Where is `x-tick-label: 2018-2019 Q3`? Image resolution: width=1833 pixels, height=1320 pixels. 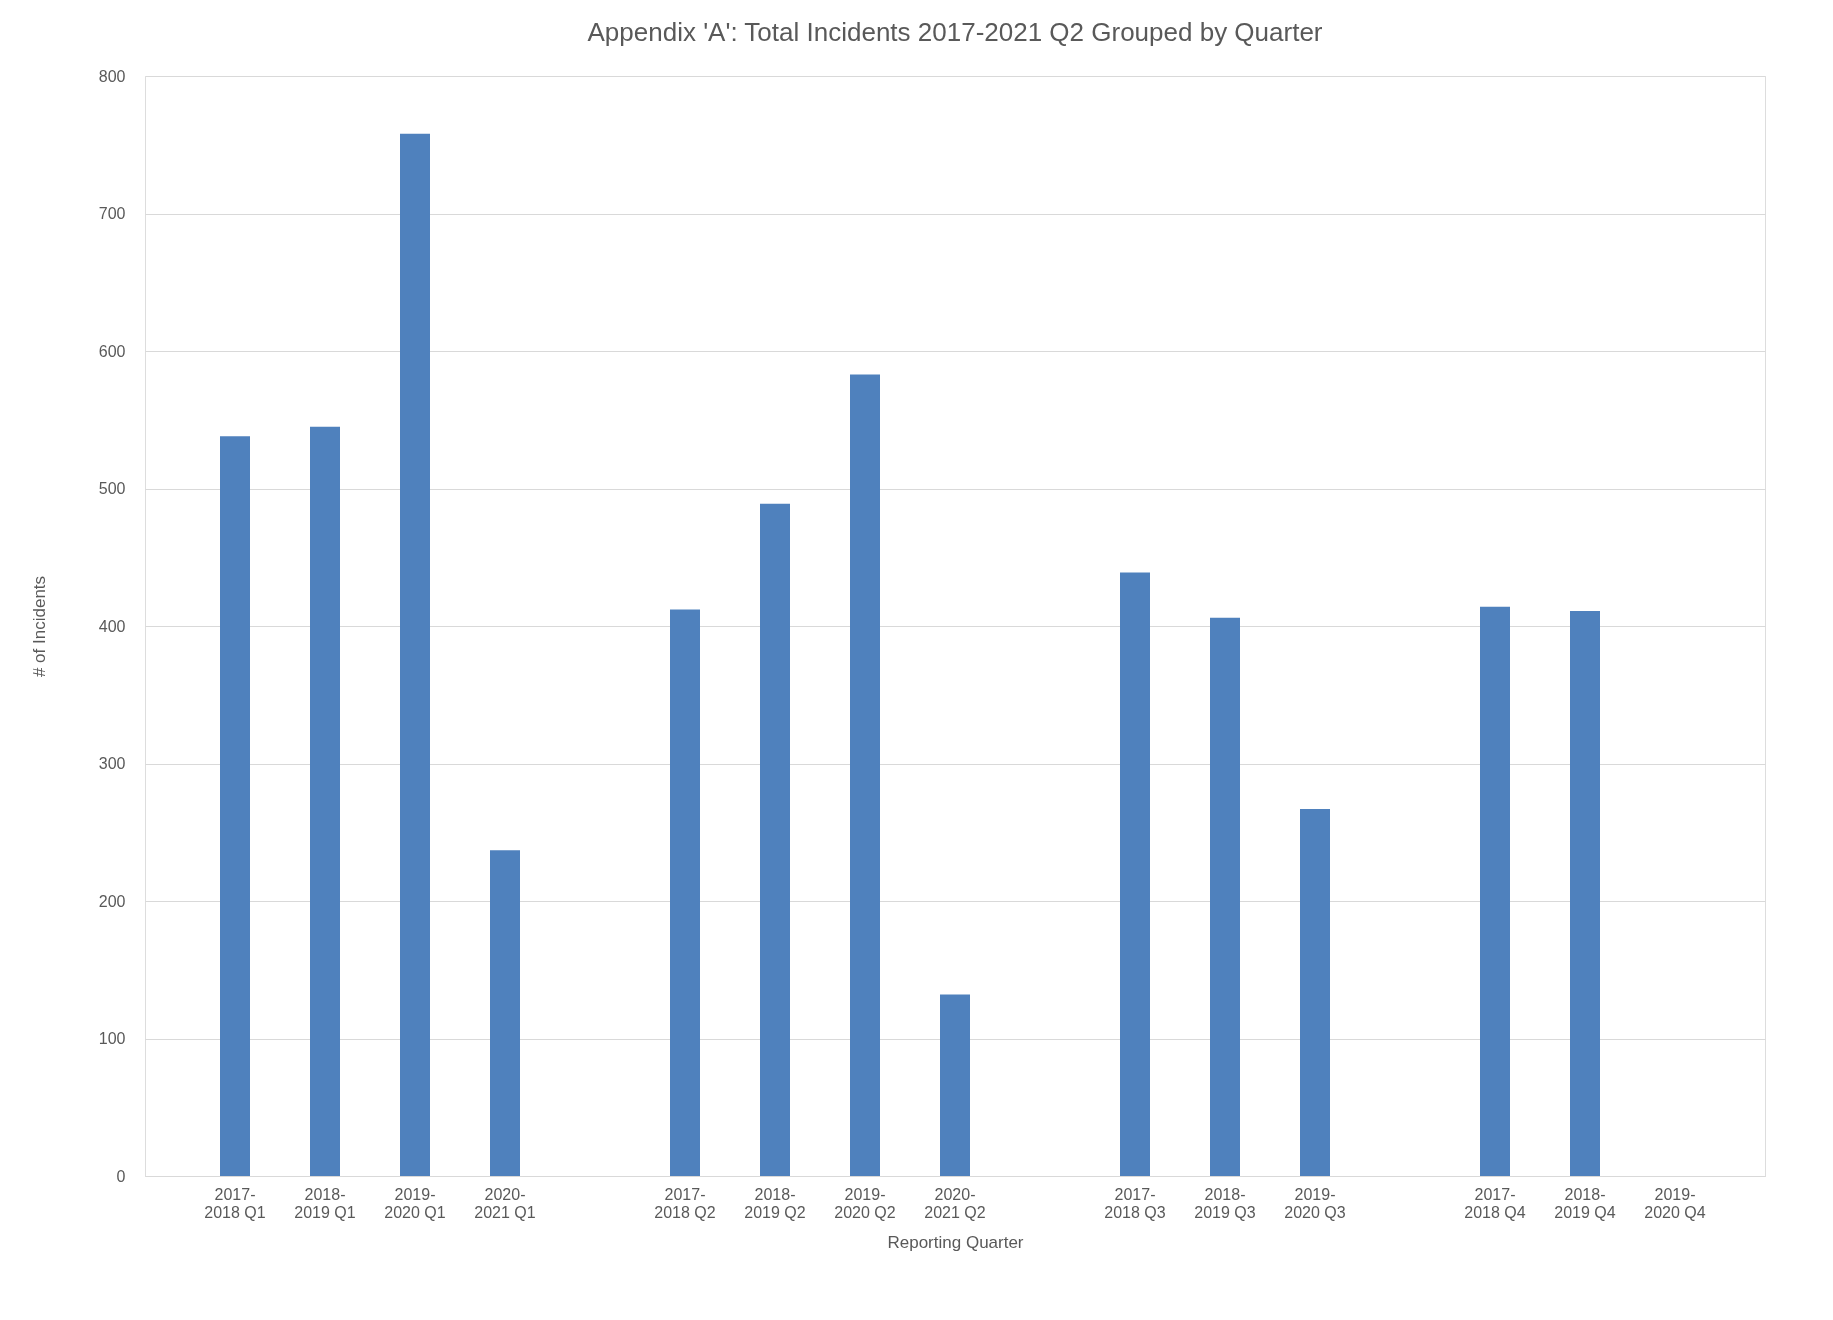 x-tick-label: 2018-2019 Q3 is located at coordinates (1225, 1203).